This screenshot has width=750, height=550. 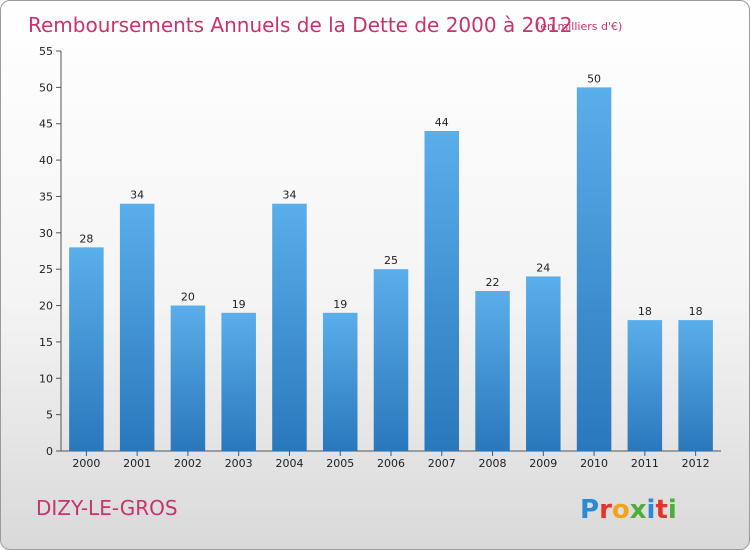 What do you see at coordinates (594, 463) in the screenshot?
I see `x-tick-label: 2010` at bounding box center [594, 463].